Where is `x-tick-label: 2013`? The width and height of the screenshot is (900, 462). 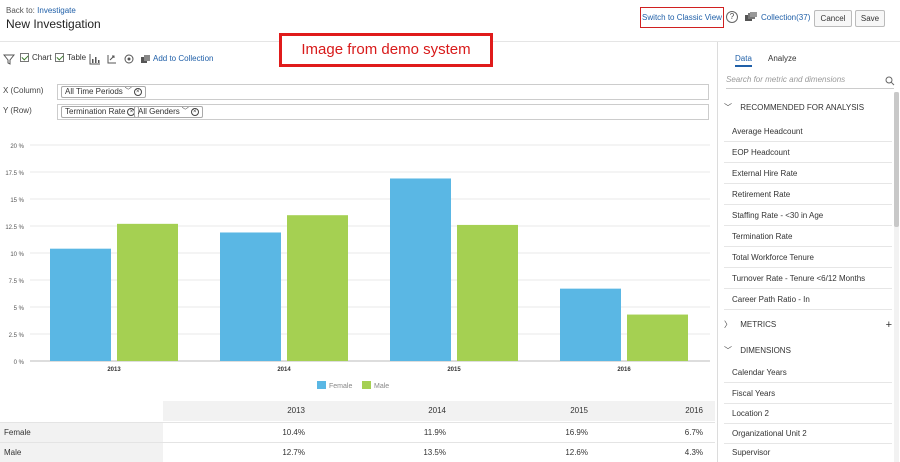 x-tick-label: 2013 is located at coordinates (114, 370).